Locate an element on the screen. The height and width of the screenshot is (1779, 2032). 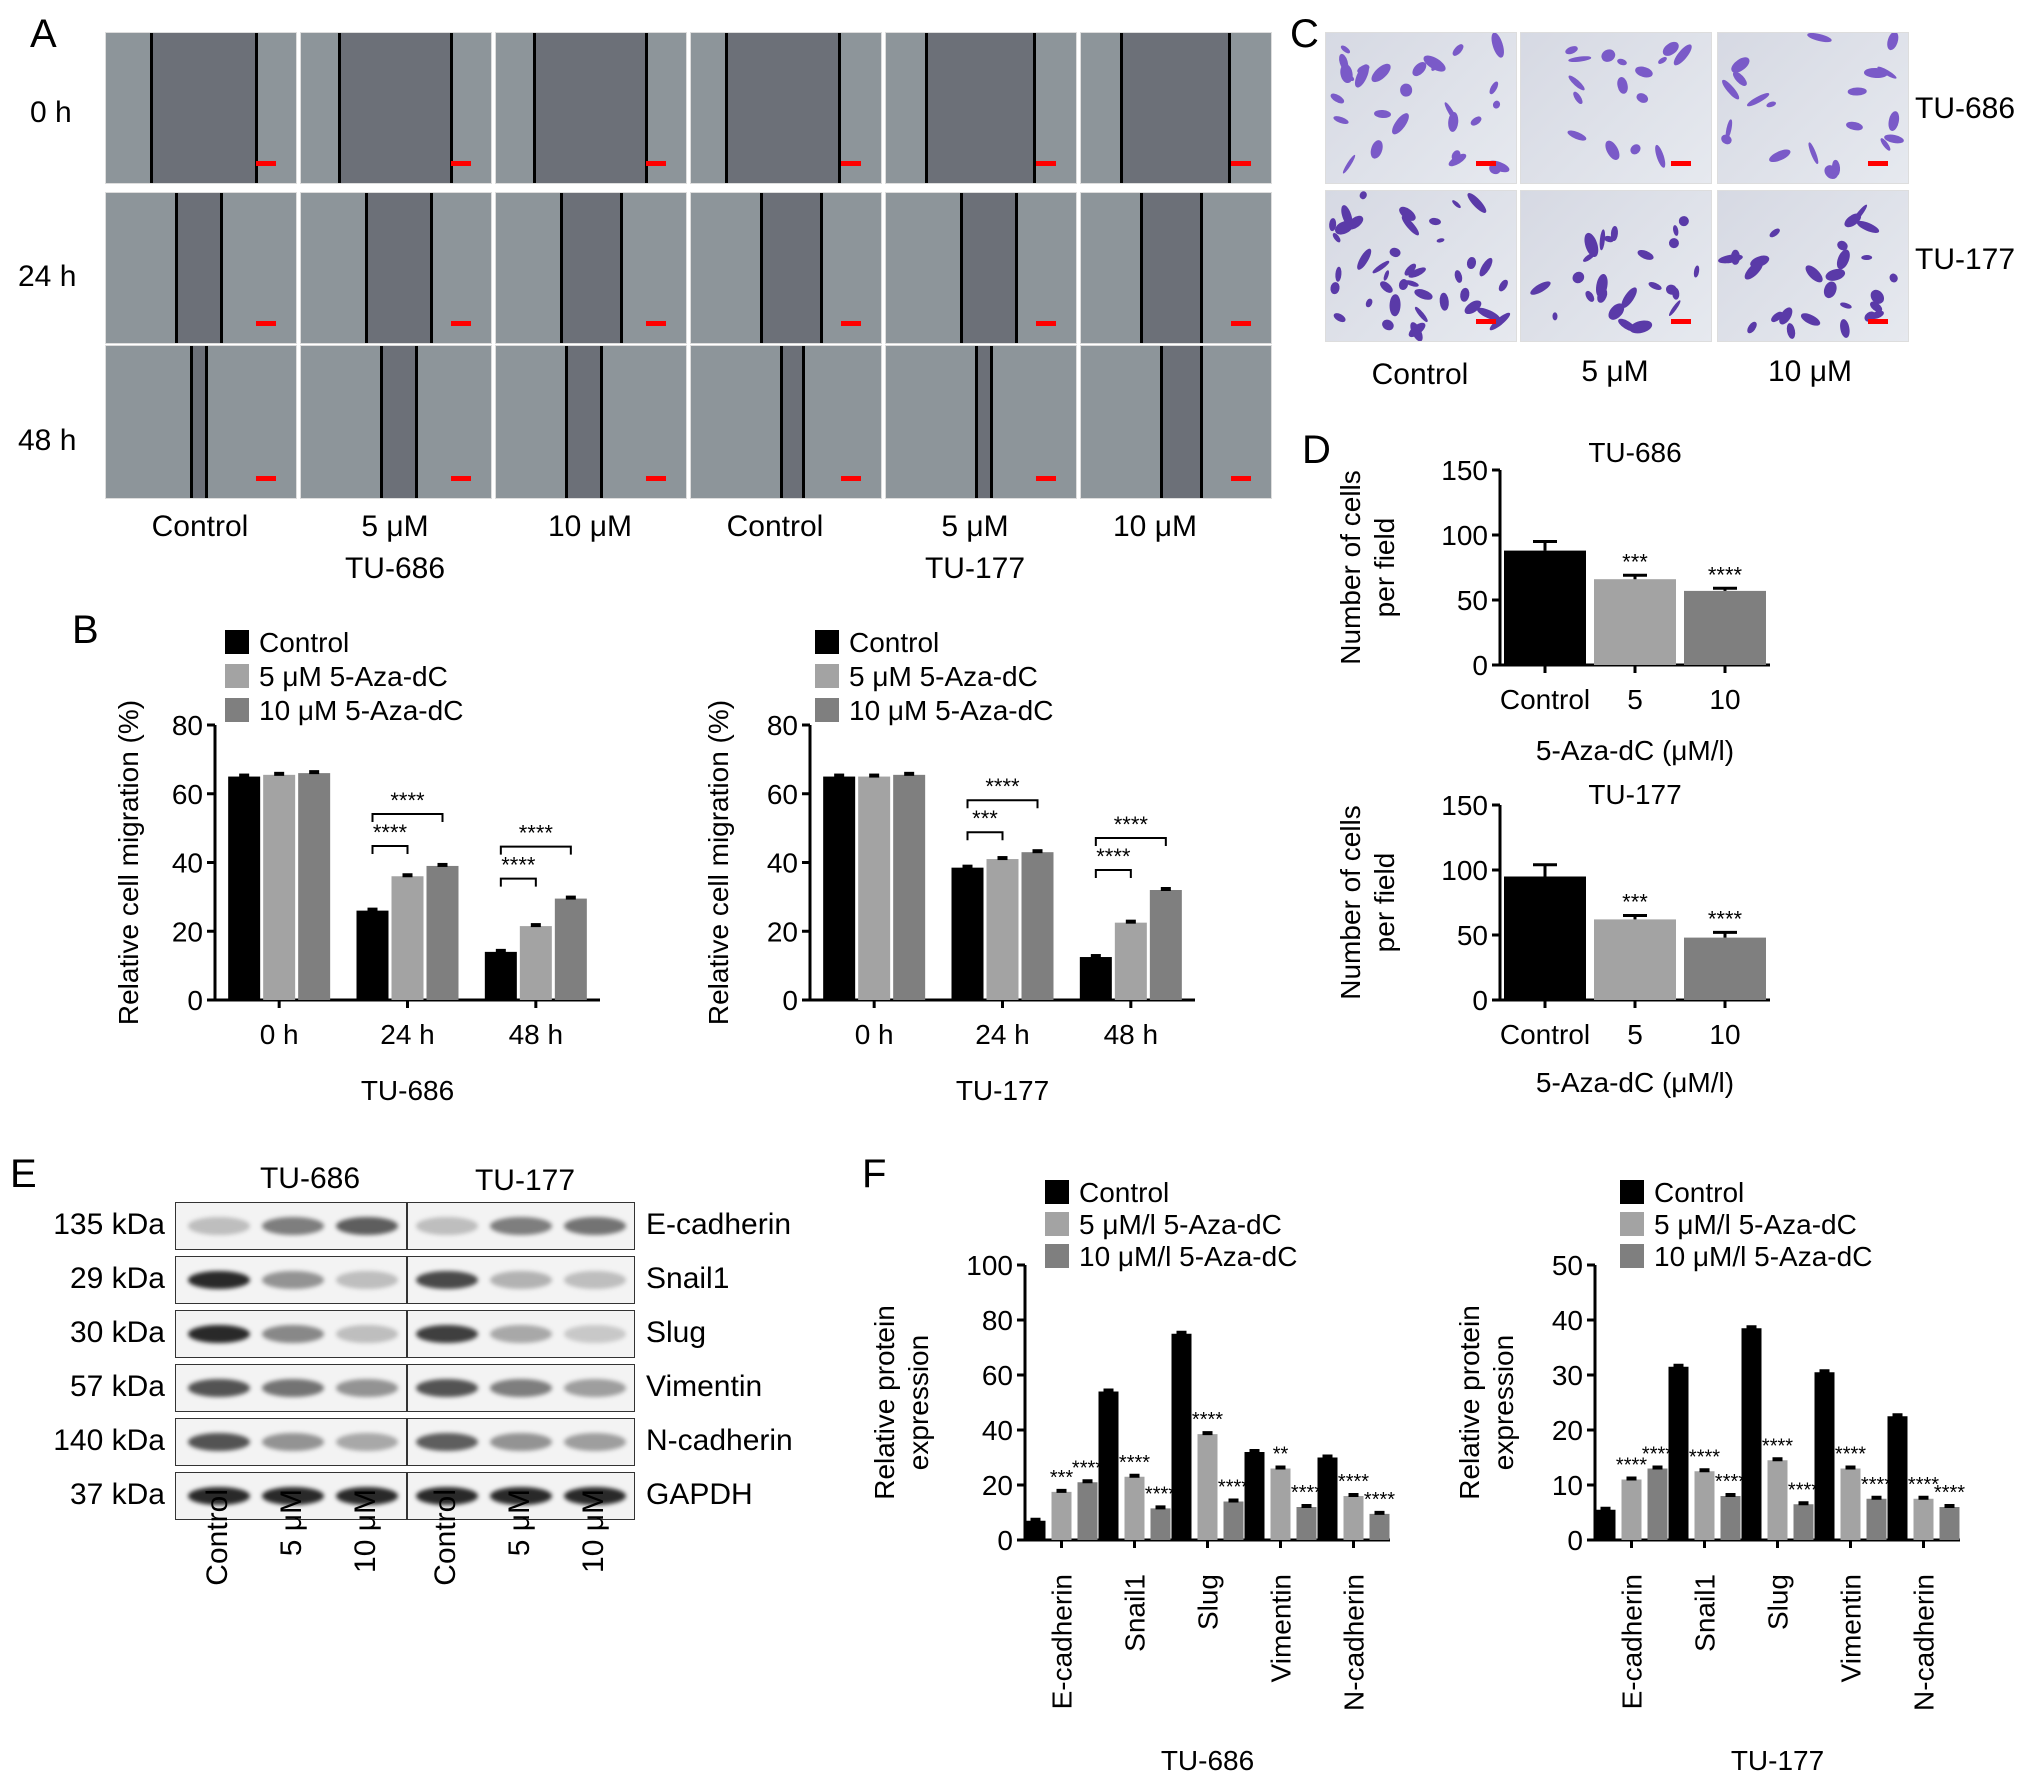
x-tick-label: 5 is located at coordinates (1635, 699).